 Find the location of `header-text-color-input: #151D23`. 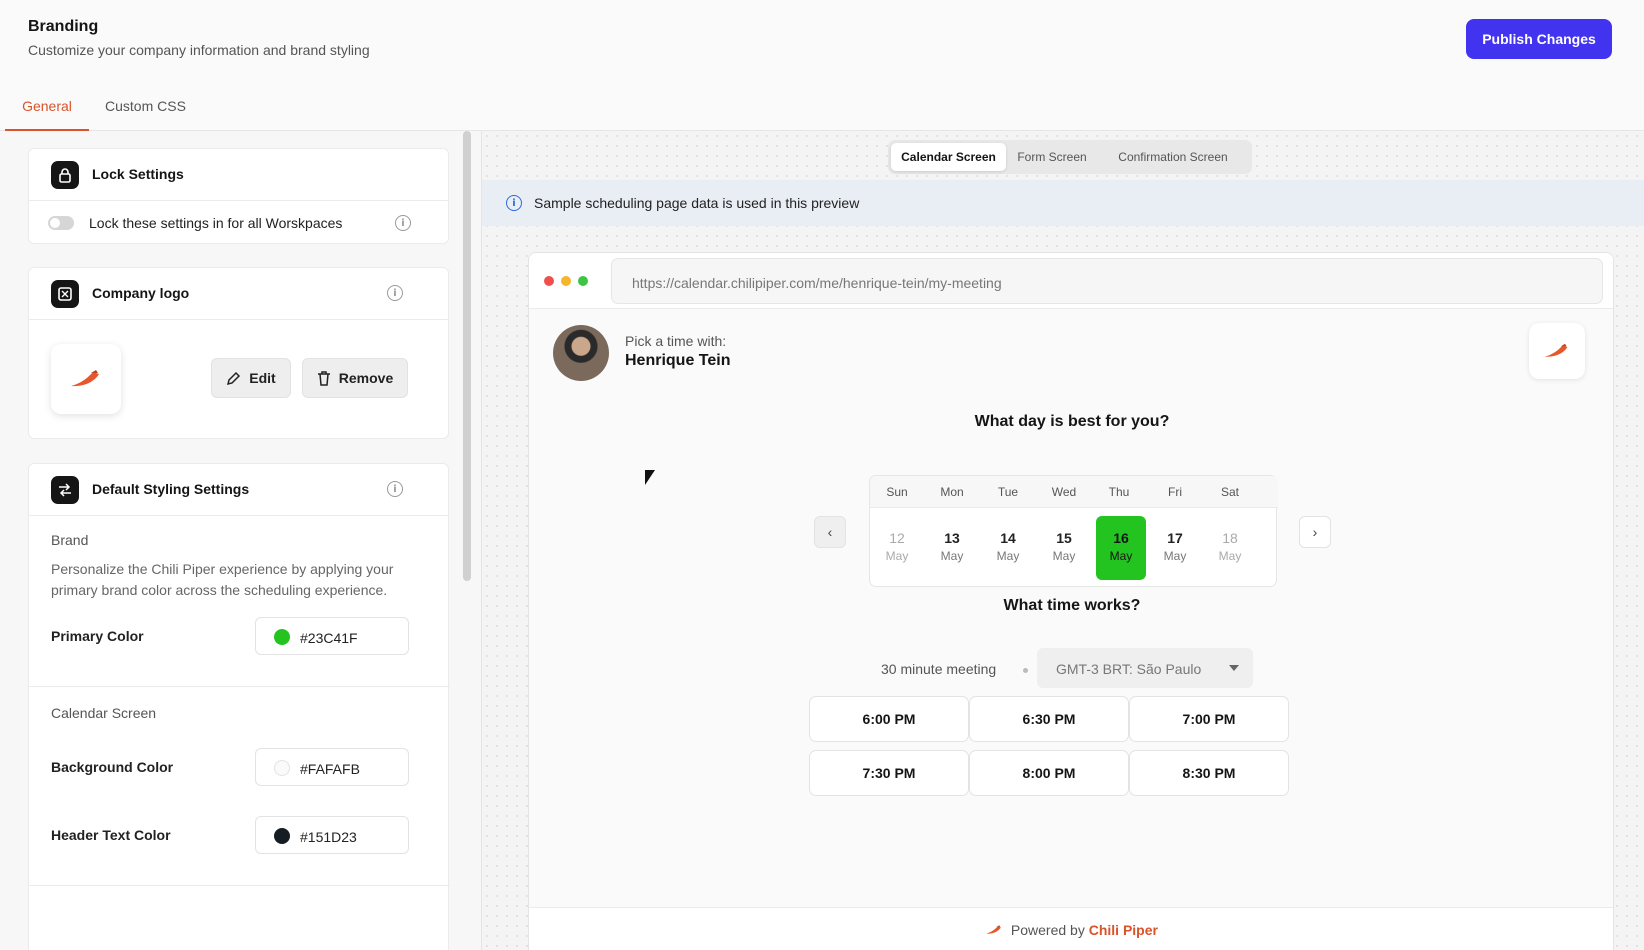

header-text-color-input: #151D23 is located at coordinates (332, 835).